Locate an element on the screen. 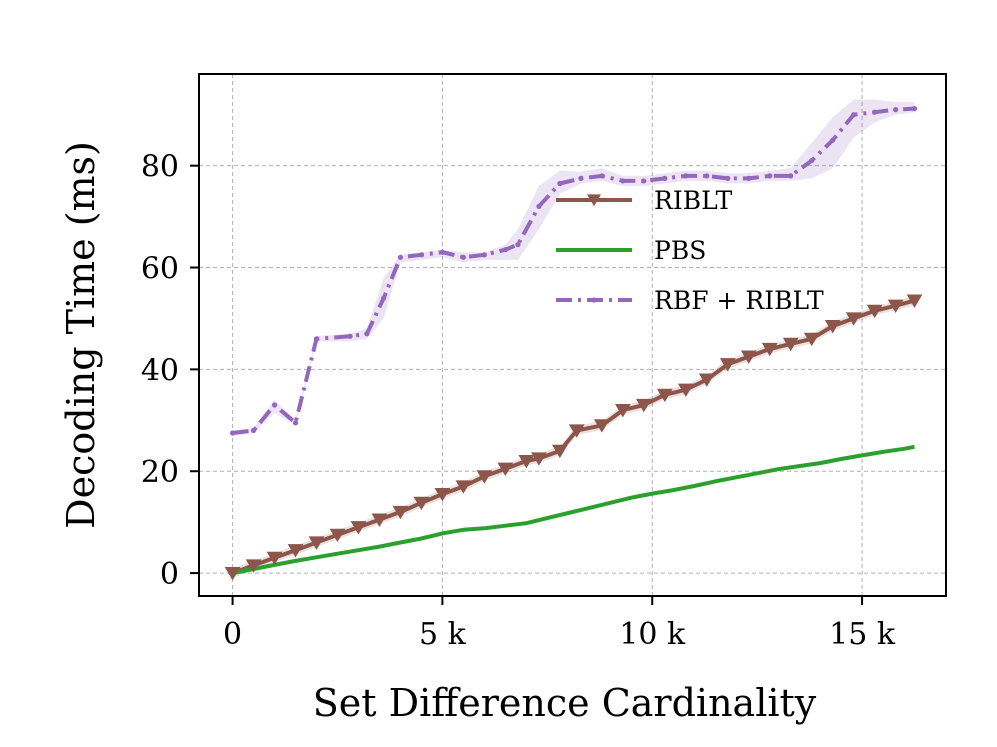  legend-label: RIBLT is located at coordinates (693, 200).